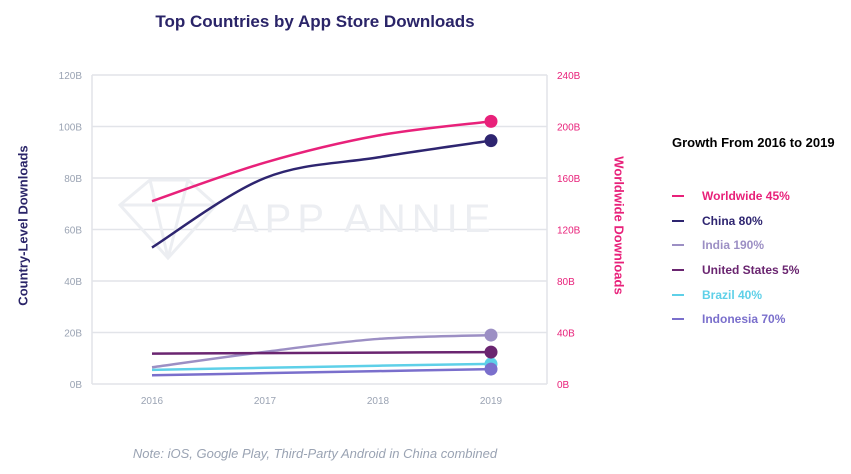 This screenshot has width=851, height=474. What do you see at coordinates (569, 231) in the screenshot?
I see `right-tick-label: 120B` at bounding box center [569, 231].